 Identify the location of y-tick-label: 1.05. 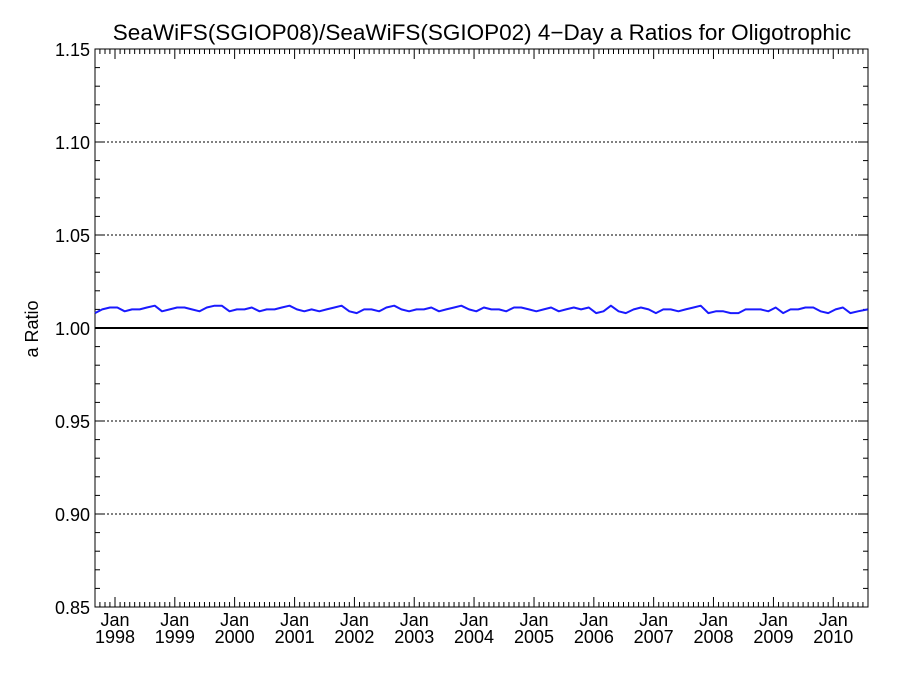
(72, 236).